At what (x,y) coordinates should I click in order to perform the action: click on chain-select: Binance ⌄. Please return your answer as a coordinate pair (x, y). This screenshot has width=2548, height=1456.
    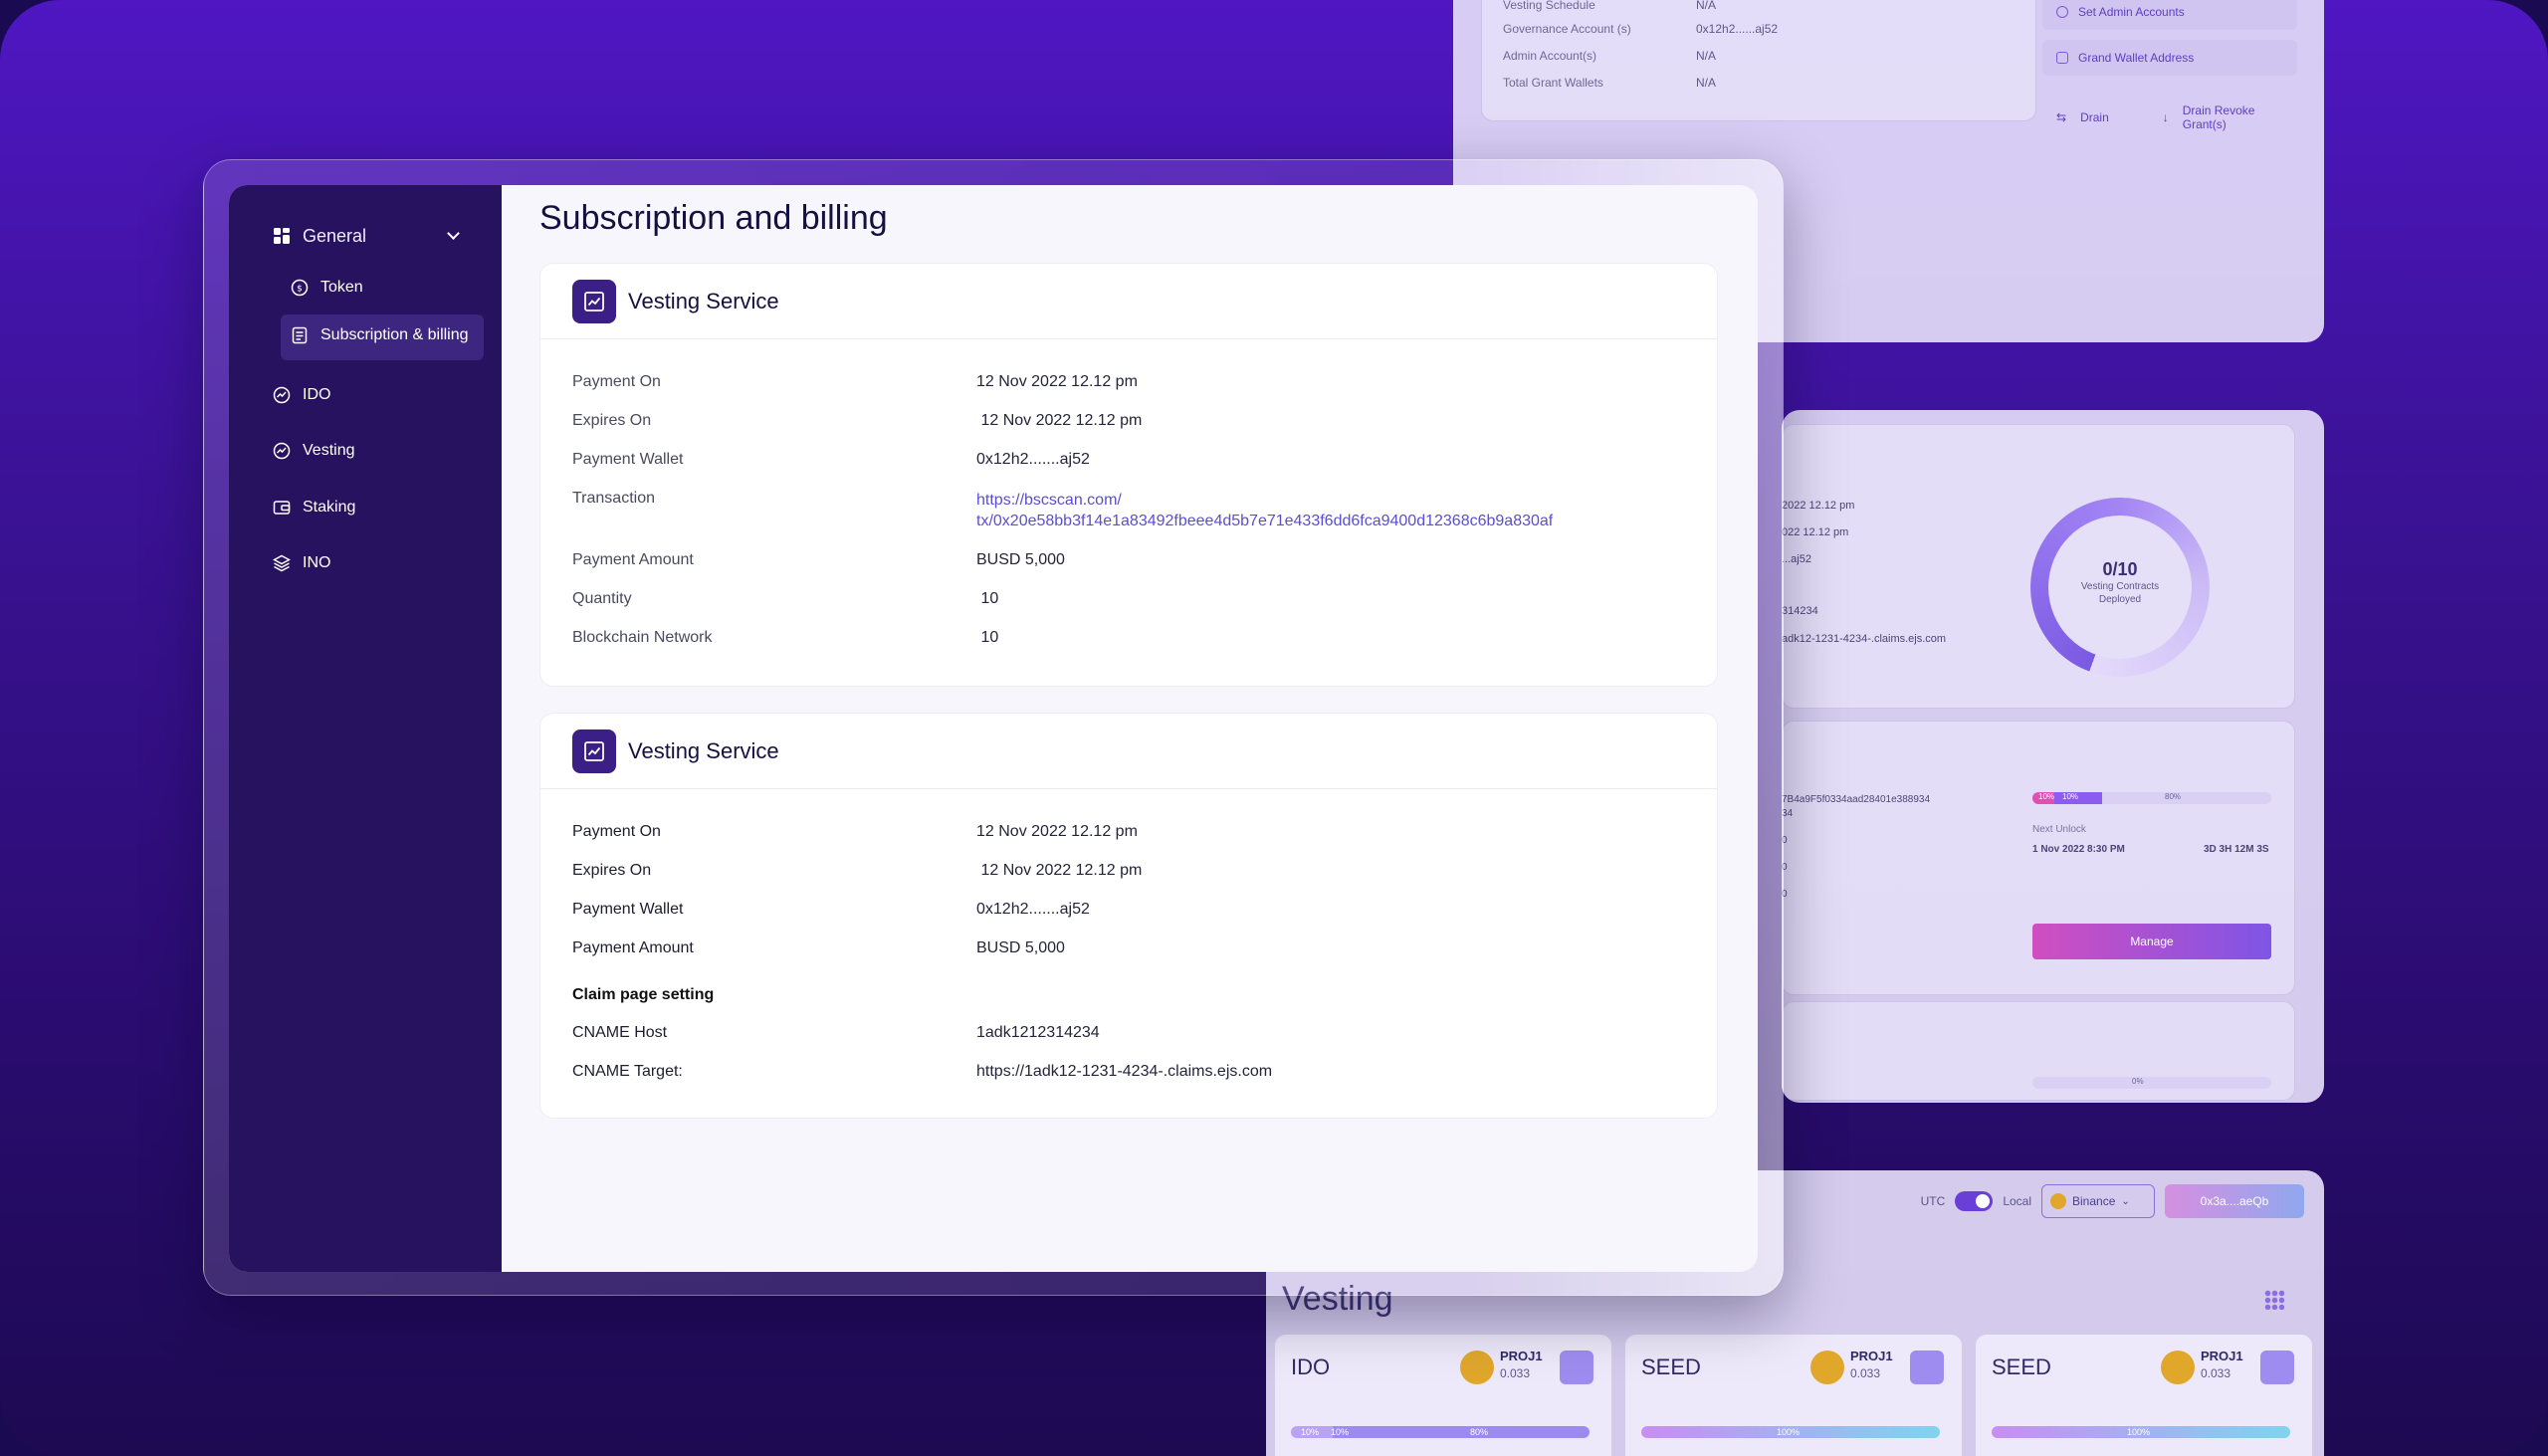
    Looking at the image, I should click on (2098, 1201).